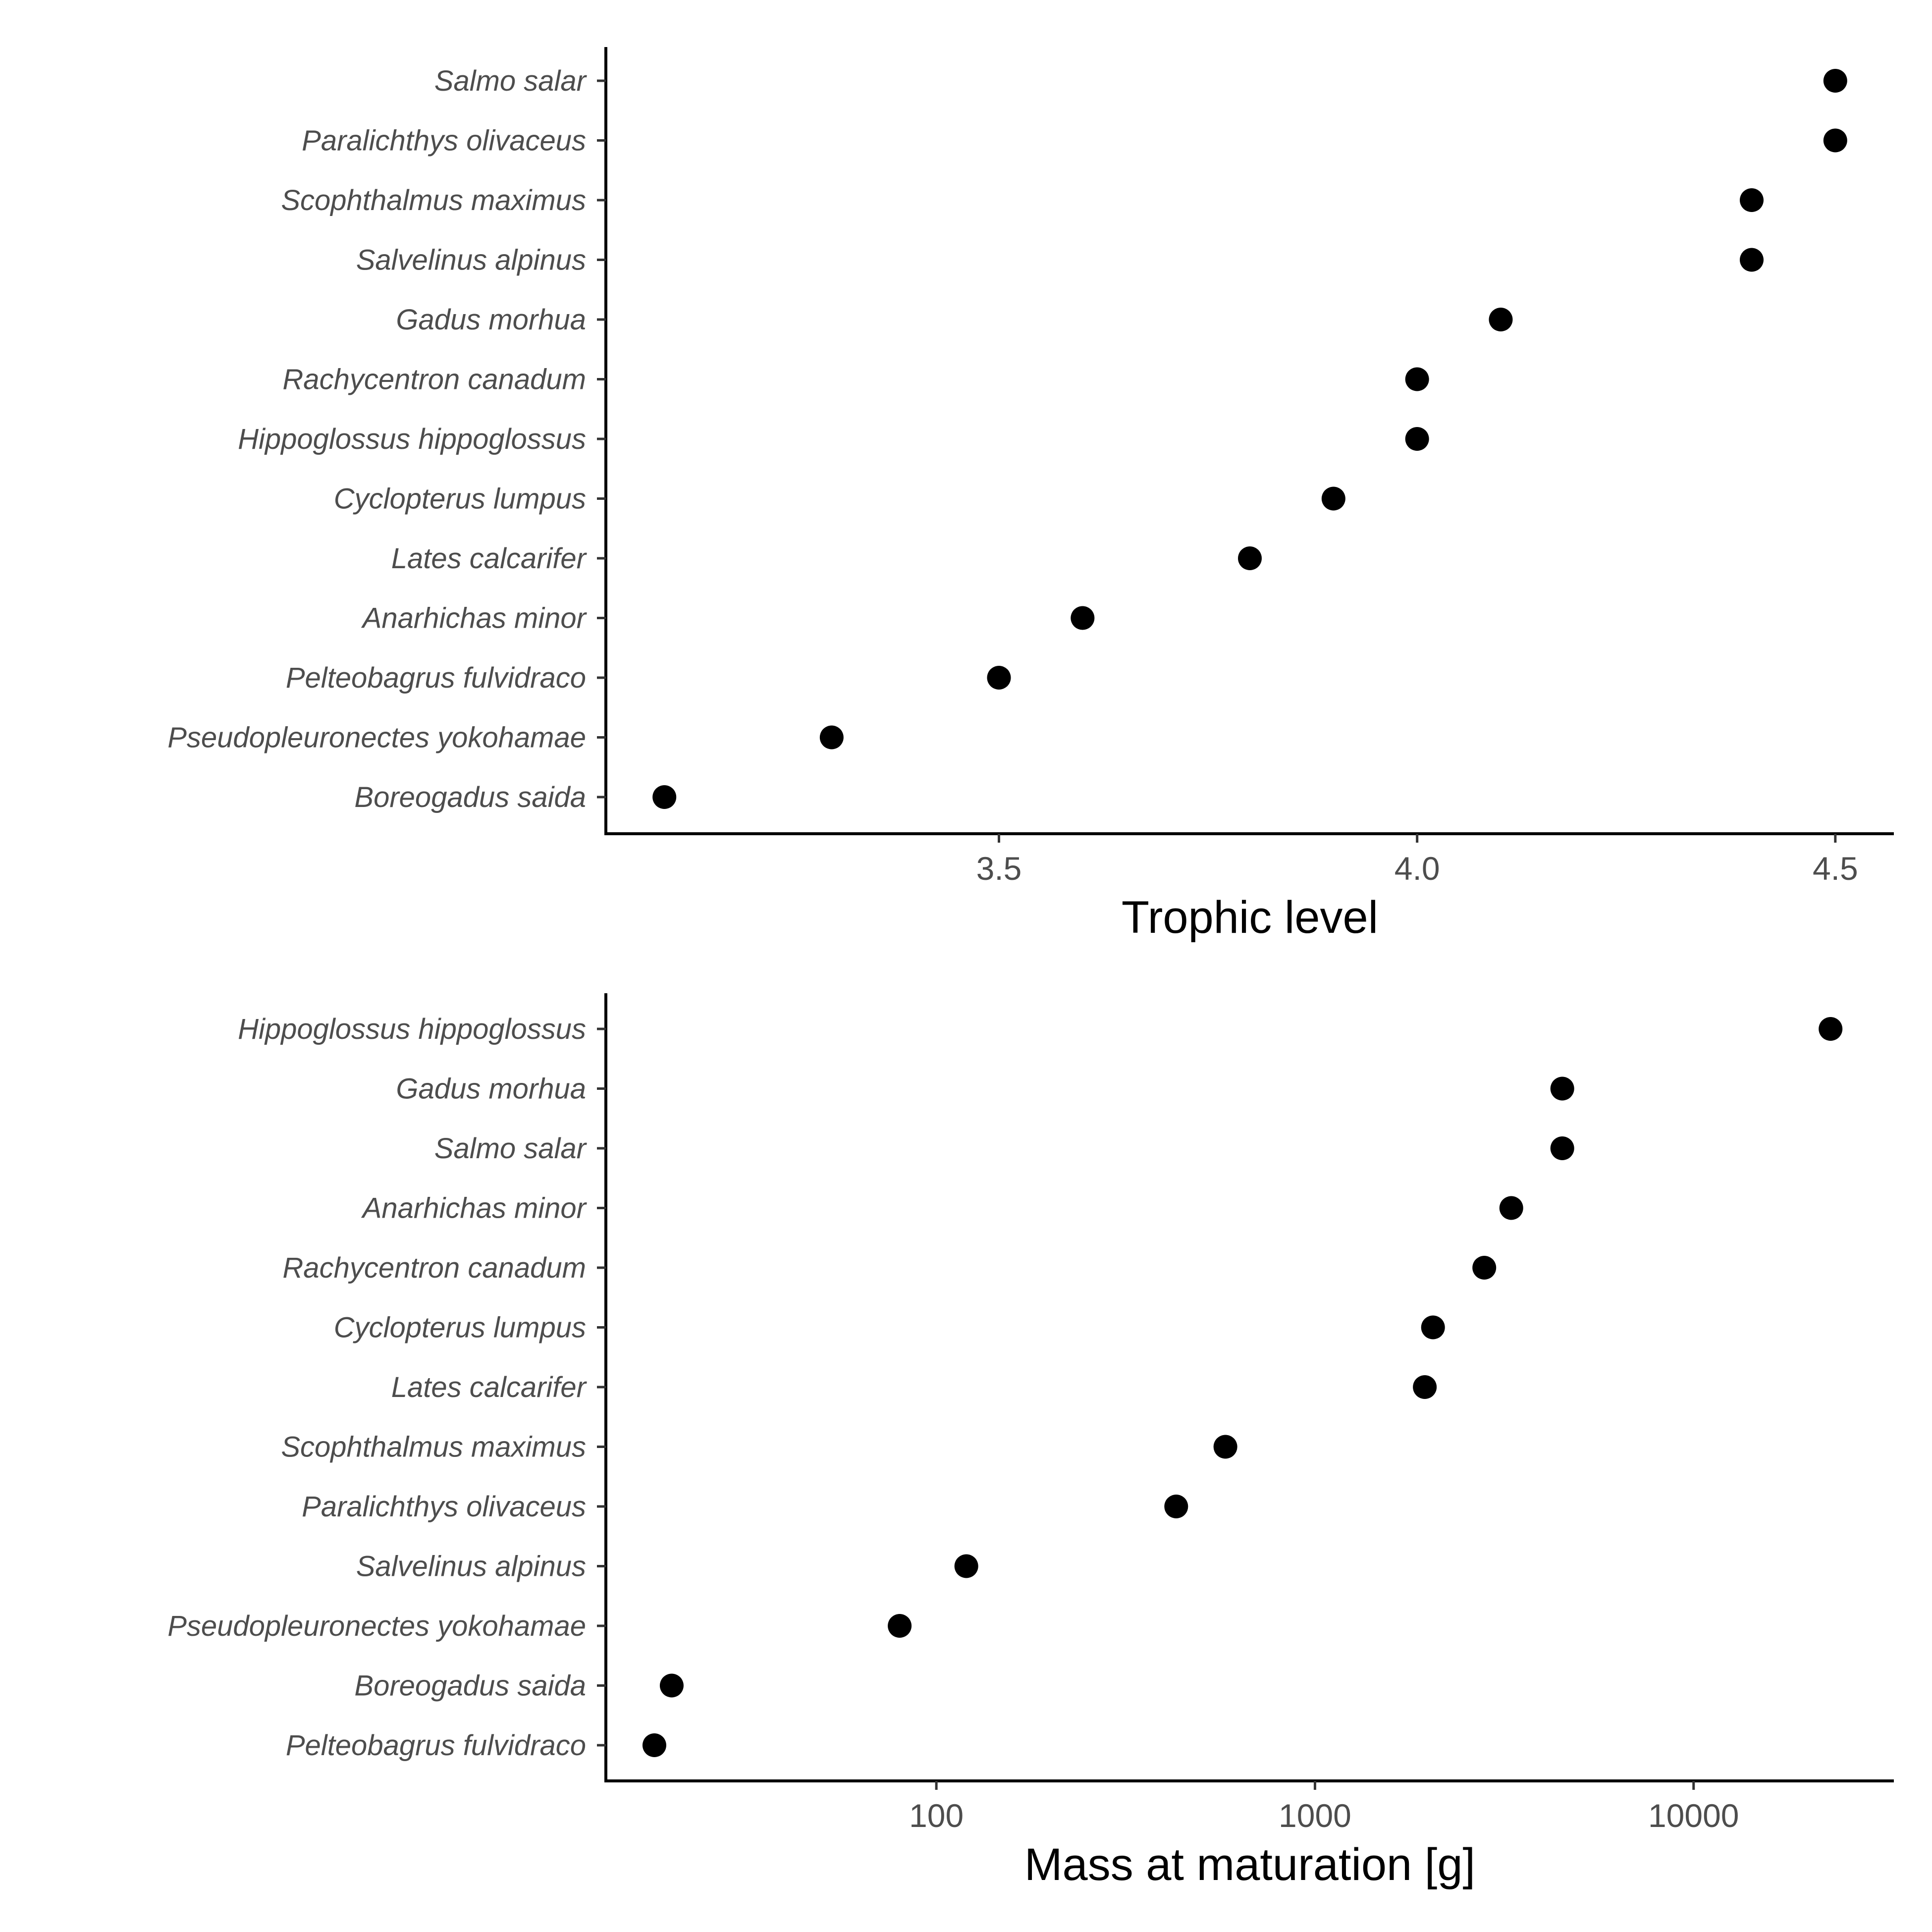 Image resolution: width=1932 pixels, height=1932 pixels. Describe the element at coordinates (1417, 868) in the screenshot. I see `x-tick-label: 4.0` at that location.